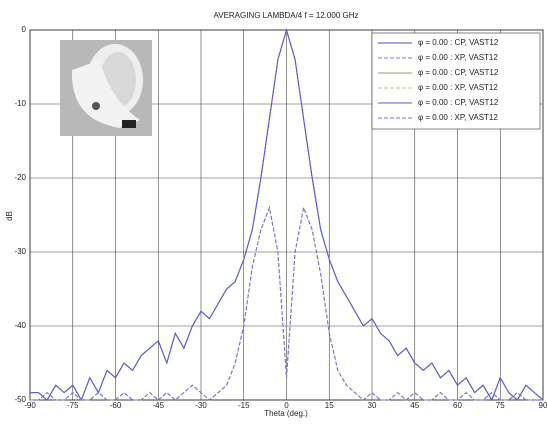 Image resolution: width=547 pixels, height=424 pixels. I want to click on x-tick-label: 0, so click(286, 405).